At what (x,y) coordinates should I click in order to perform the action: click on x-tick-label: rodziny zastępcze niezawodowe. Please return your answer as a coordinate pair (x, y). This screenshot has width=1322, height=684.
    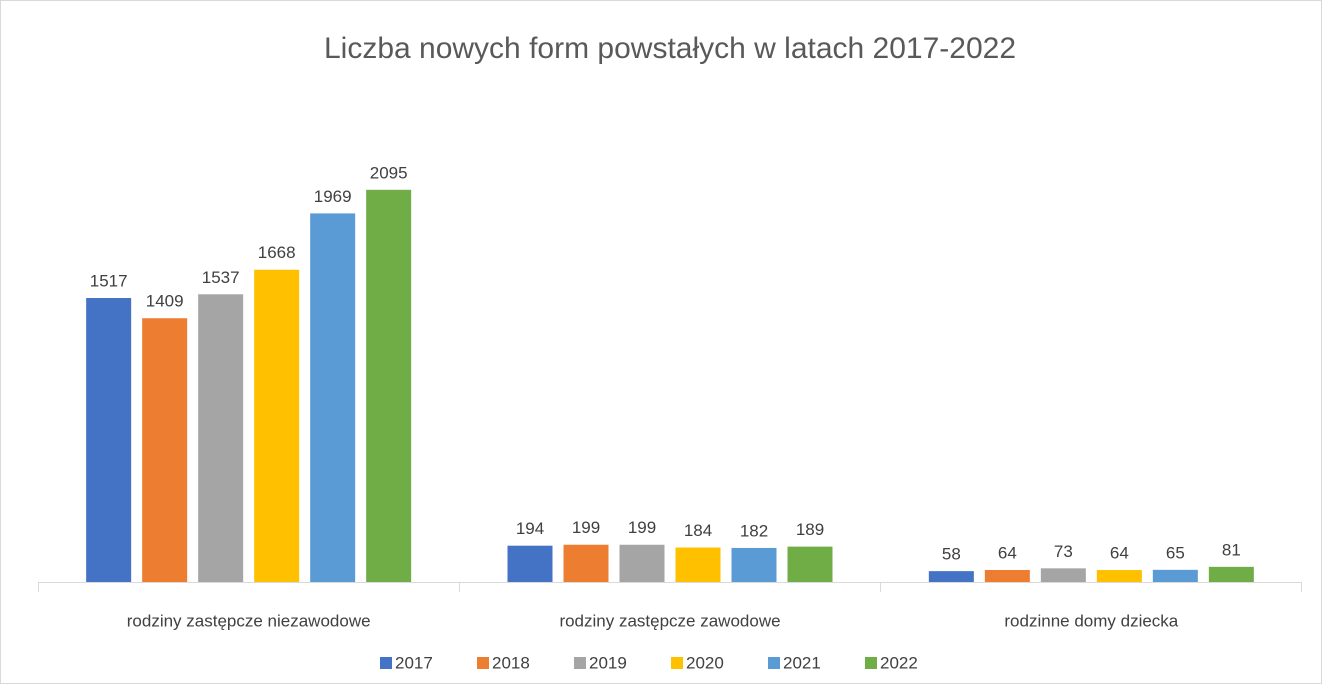
    Looking at the image, I should click on (249, 620).